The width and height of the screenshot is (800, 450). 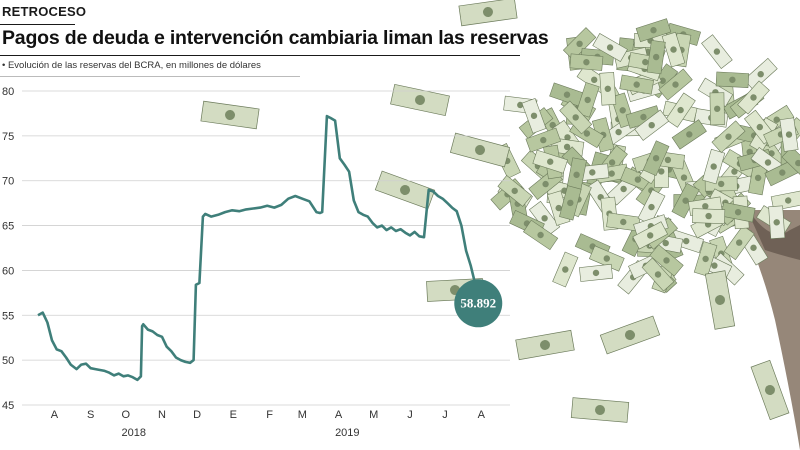 What do you see at coordinates (767, 330) in the screenshot?
I see `tree-trunk` at bounding box center [767, 330].